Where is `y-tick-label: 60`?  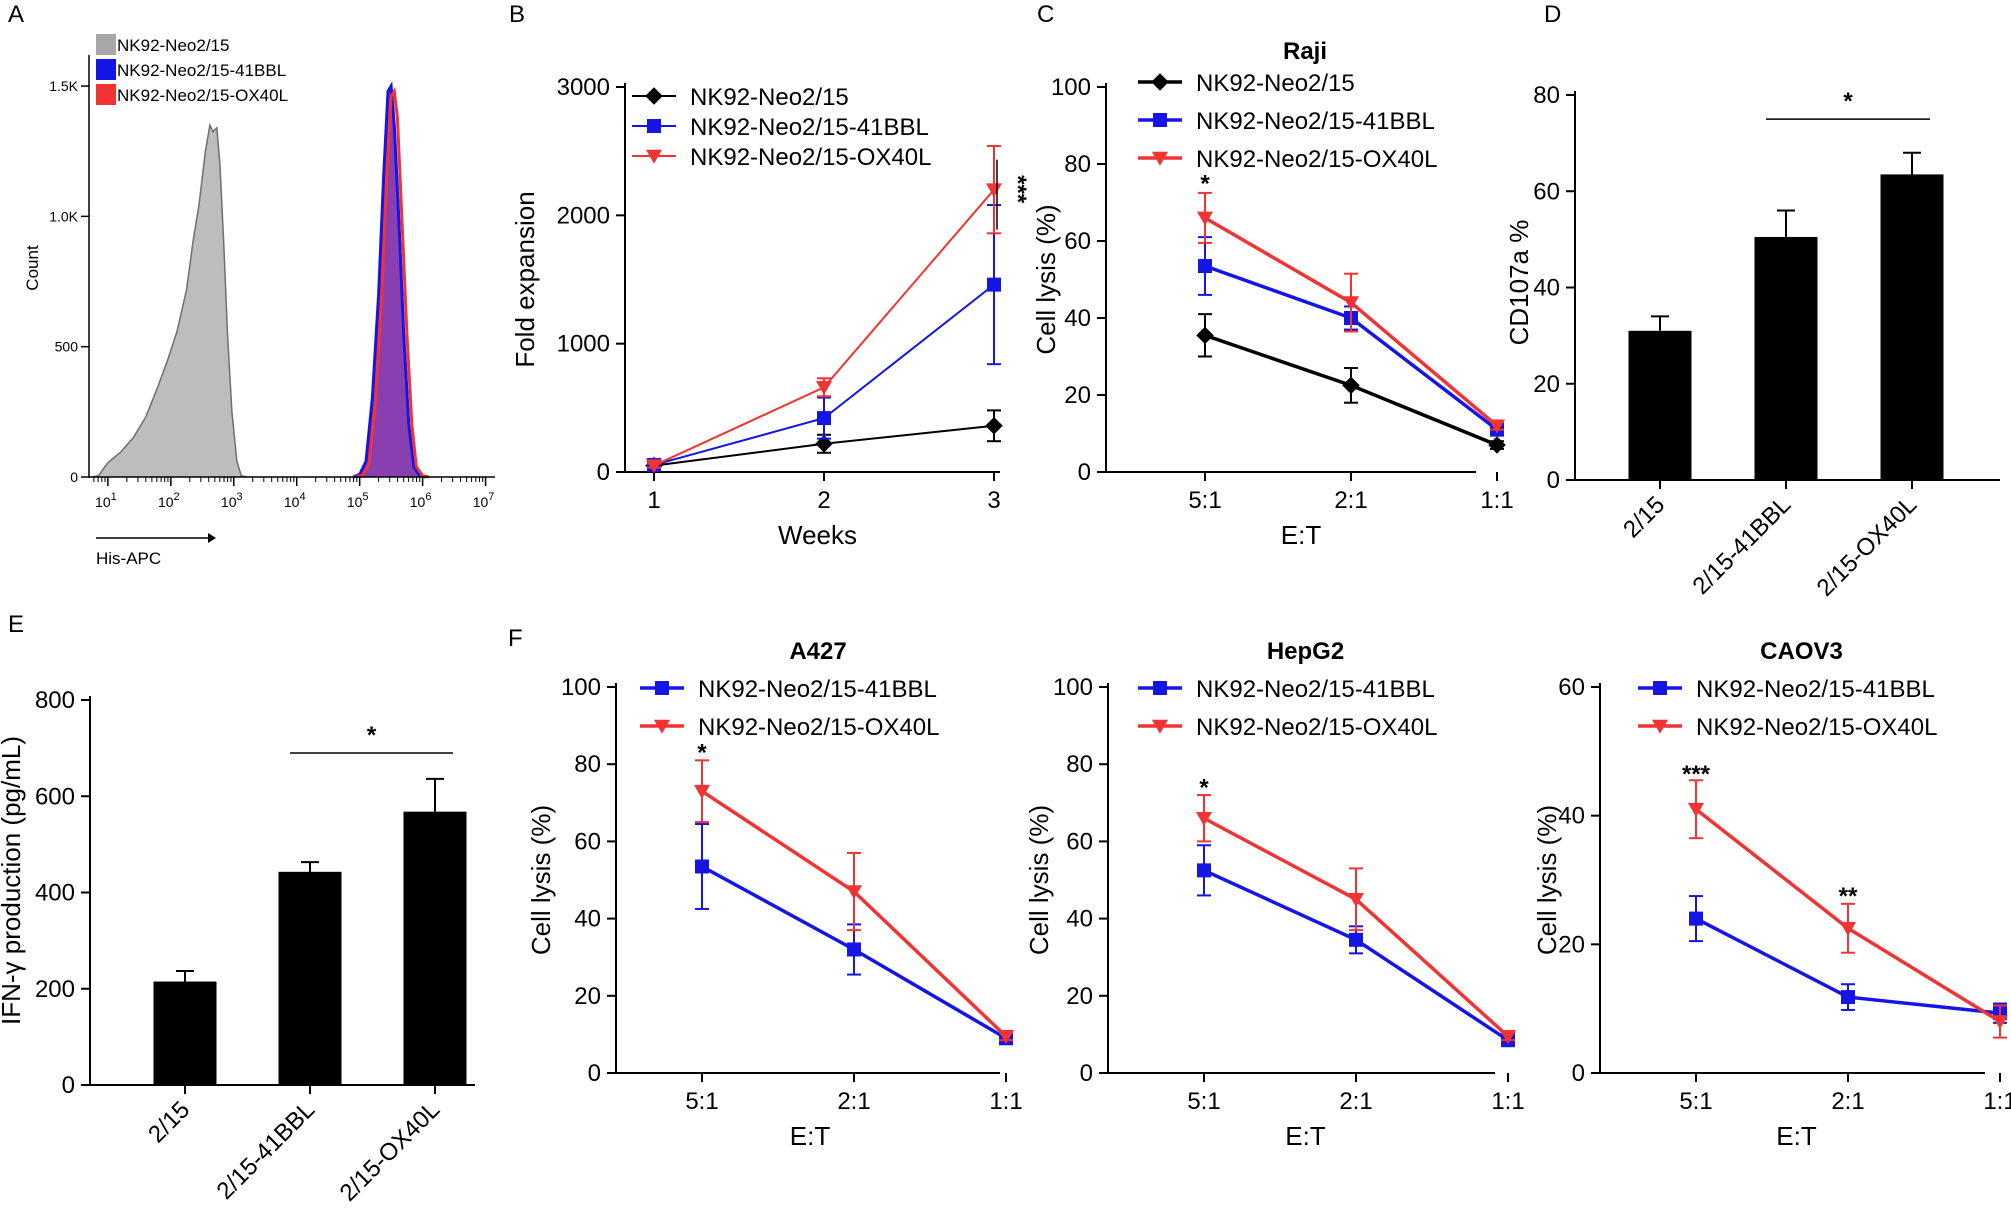
y-tick-label: 60 is located at coordinates (587, 841).